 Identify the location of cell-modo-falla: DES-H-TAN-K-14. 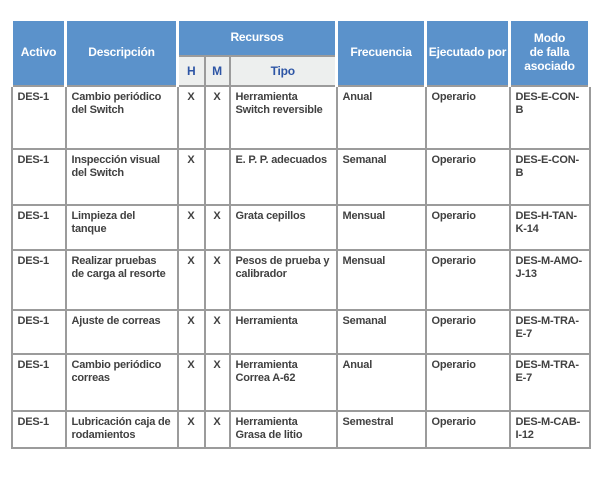
(549, 227).